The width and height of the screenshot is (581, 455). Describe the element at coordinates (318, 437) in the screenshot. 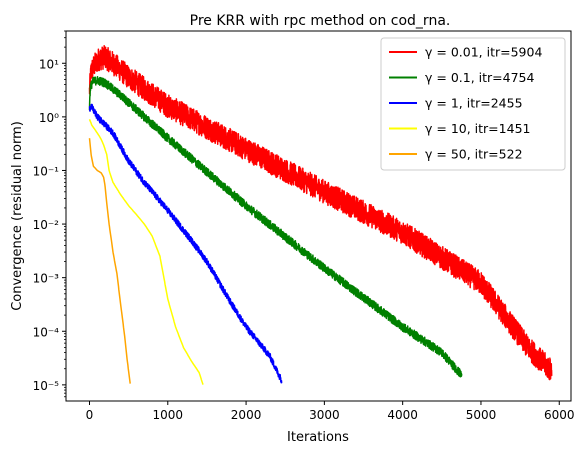

I see `x-axis-label: Iterations` at that location.